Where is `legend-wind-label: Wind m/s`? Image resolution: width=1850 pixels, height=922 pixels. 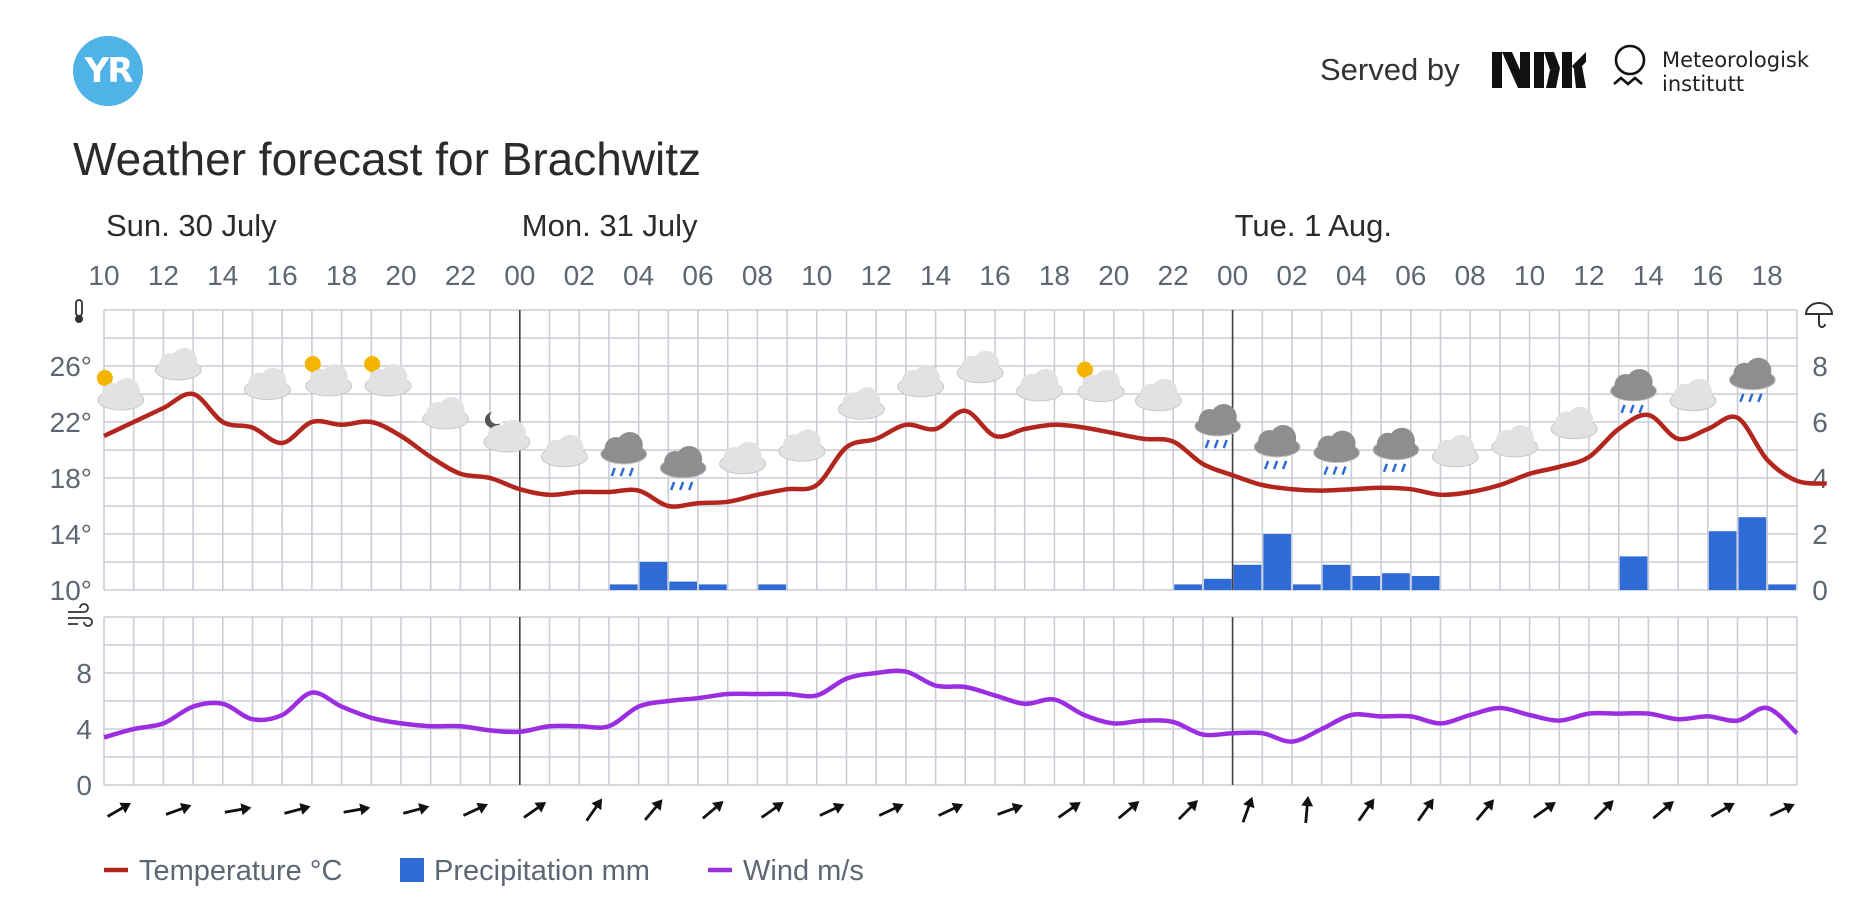
legend-wind-label: Wind m/s is located at coordinates (803, 871).